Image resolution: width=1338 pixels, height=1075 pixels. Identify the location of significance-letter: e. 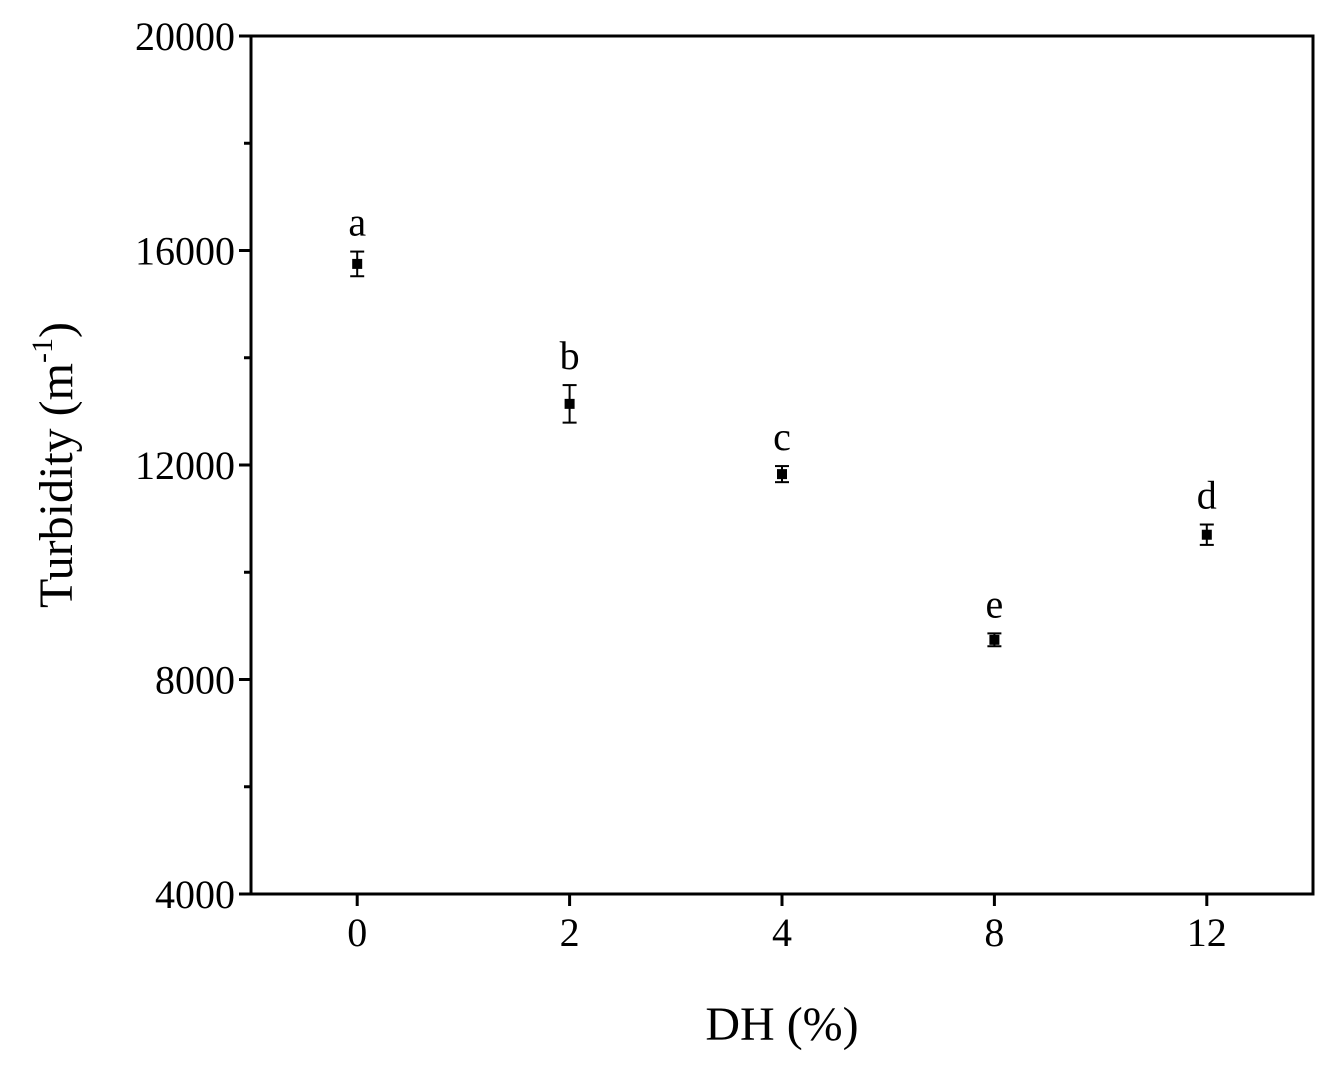
(995, 603).